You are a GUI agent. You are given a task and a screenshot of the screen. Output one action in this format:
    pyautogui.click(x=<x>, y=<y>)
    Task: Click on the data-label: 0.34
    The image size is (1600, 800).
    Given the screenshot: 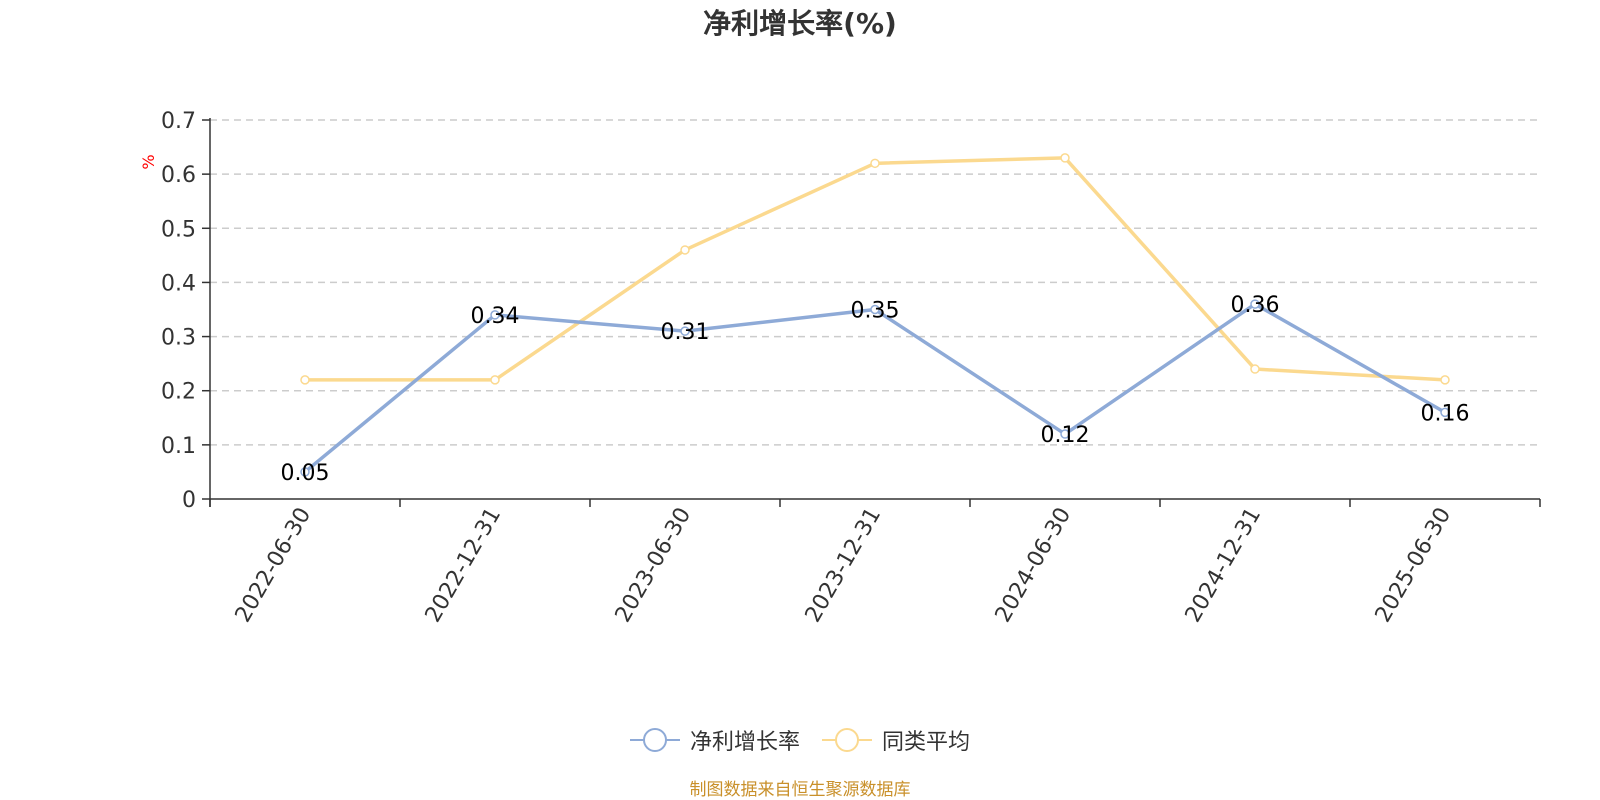 What is the action you would take?
    pyautogui.click(x=495, y=316)
    